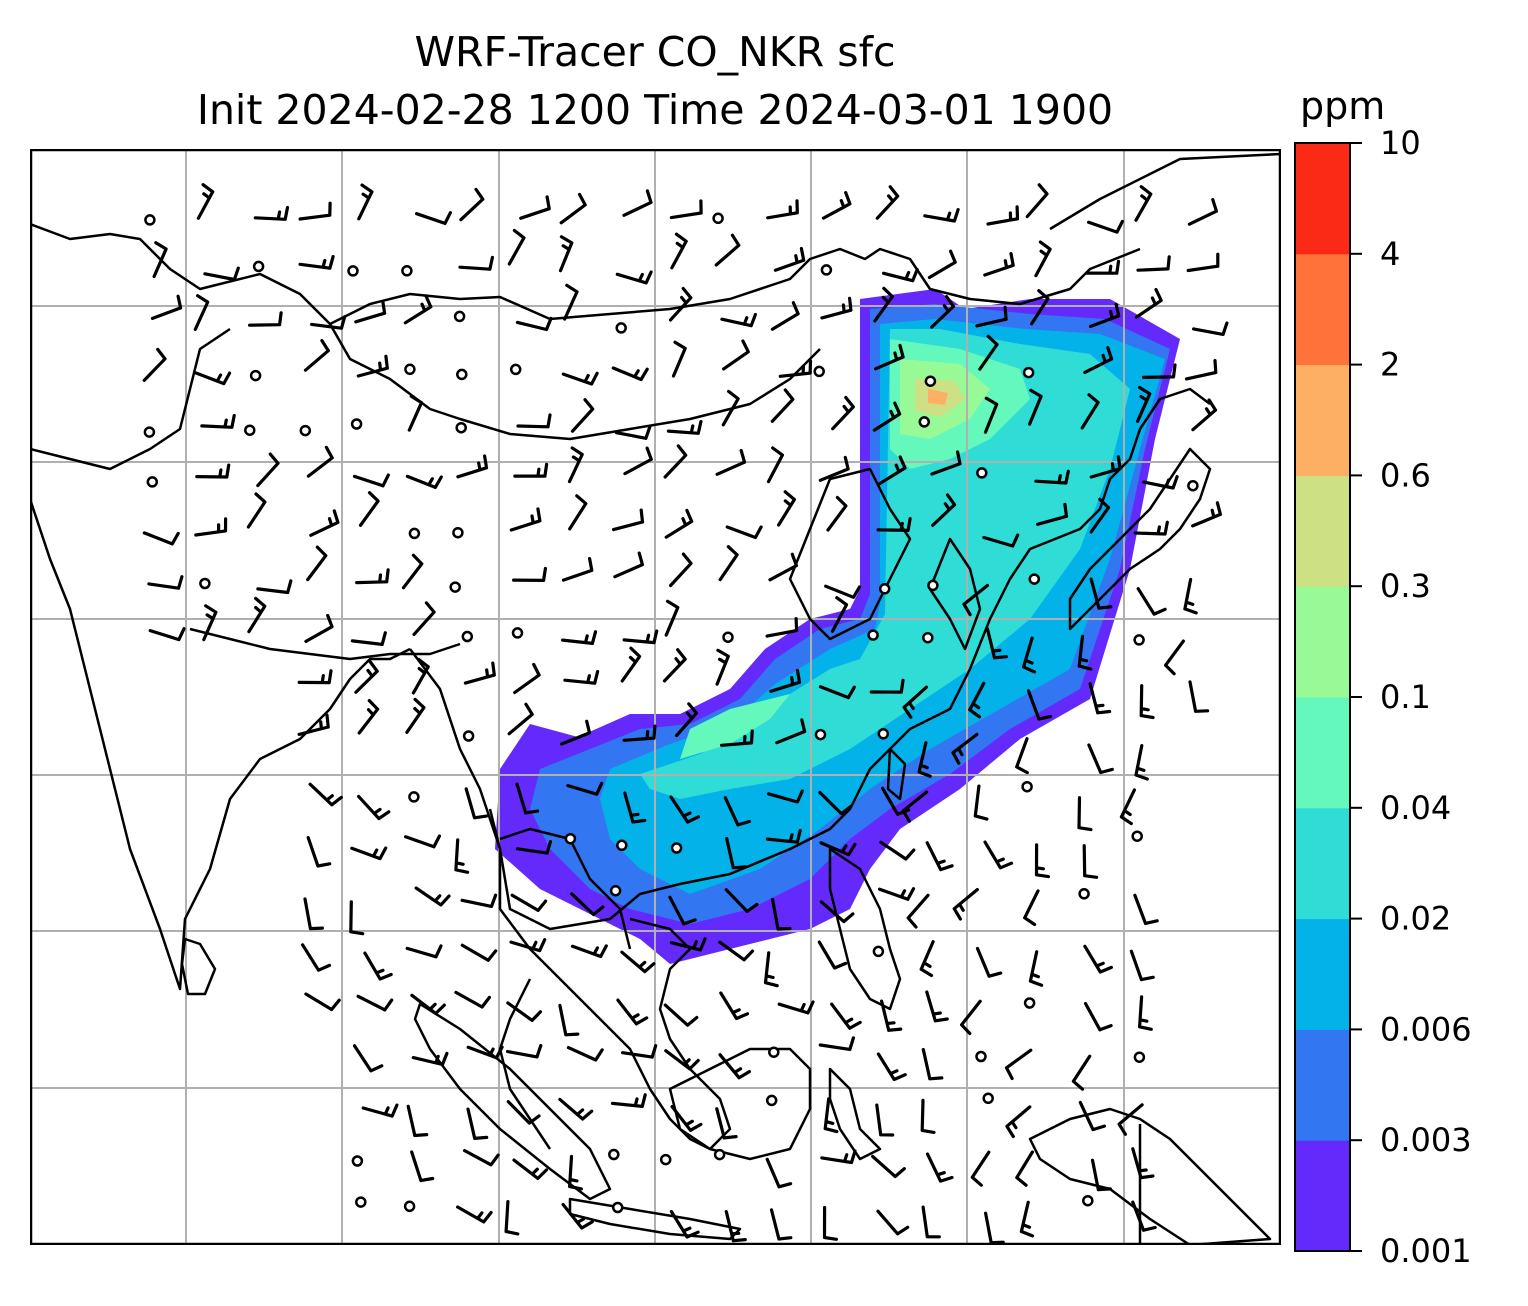 This screenshot has width=1528, height=1306. What do you see at coordinates (220, 744) in the screenshot?
I see `coastline-india` at bounding box center [220, 744].